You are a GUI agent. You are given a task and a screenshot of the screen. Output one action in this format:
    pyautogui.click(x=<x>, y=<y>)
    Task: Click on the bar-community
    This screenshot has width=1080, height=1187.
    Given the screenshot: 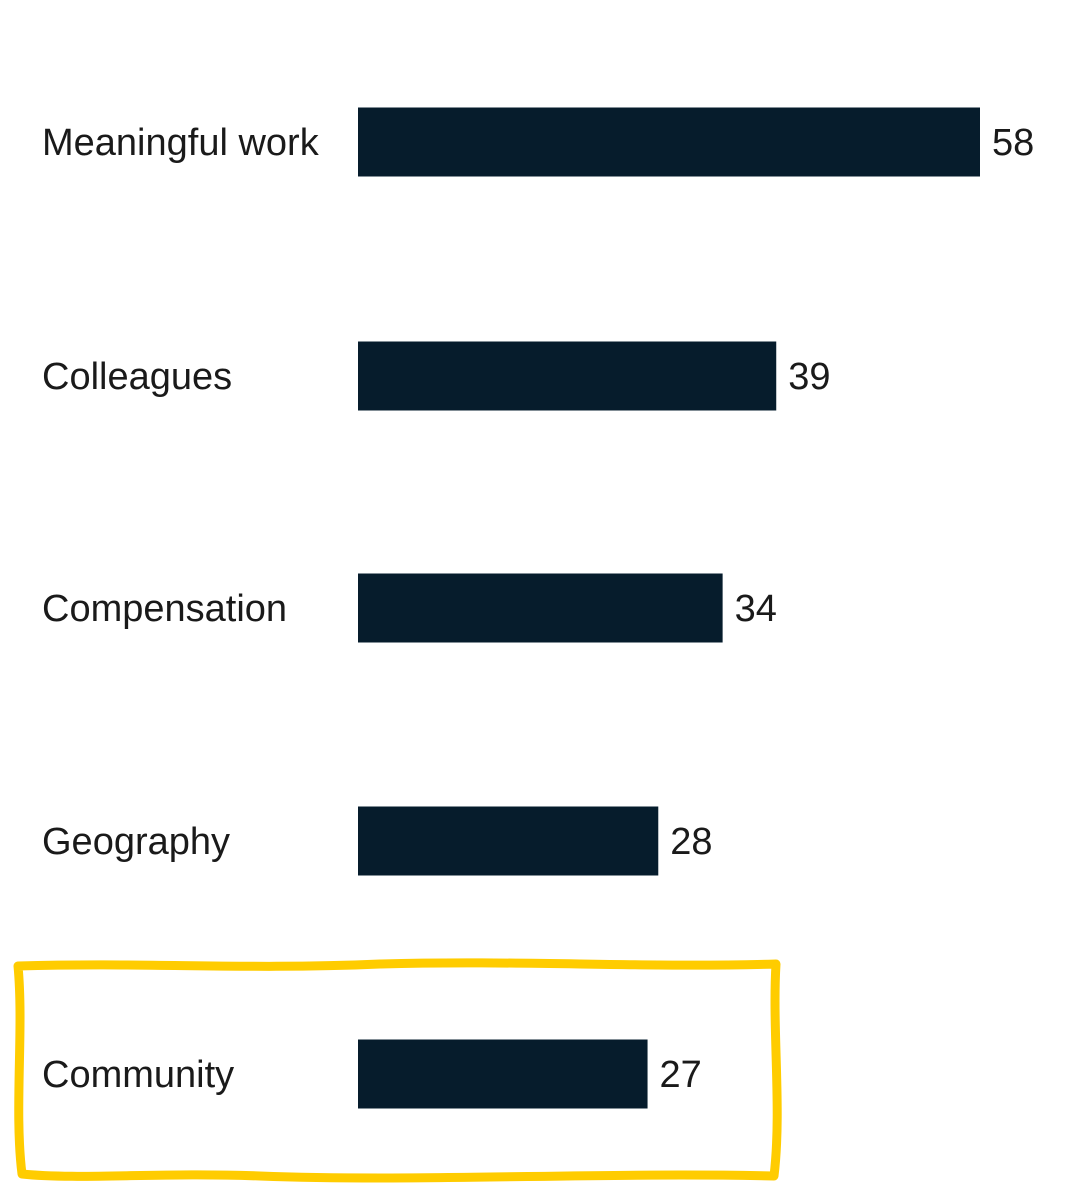 What is the action you would take?
    pyautogui.click(x=503, y=1074)
    